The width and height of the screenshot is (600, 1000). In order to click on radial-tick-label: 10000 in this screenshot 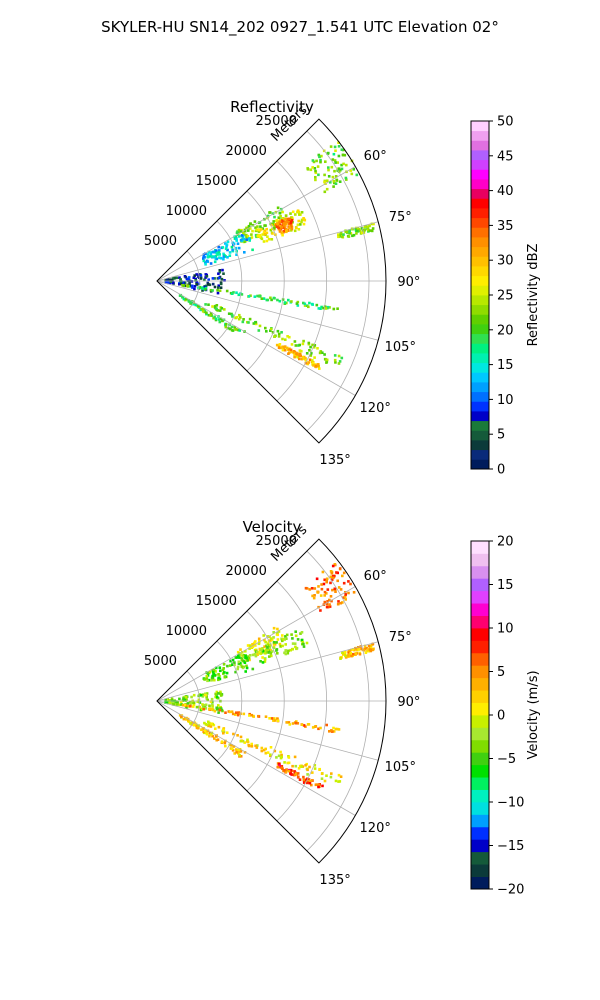, I will do `click(186, 211)`.